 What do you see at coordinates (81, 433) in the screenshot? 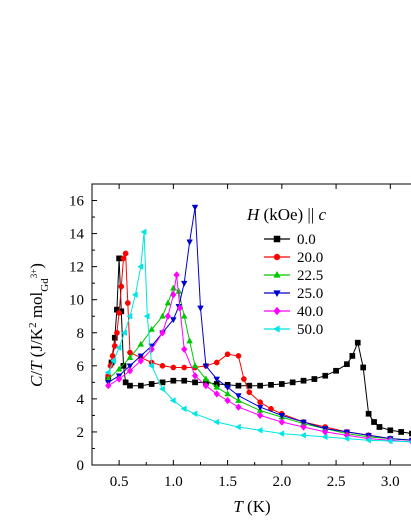
I see `y-tick-label: 2` at bounding box center [81, 433].